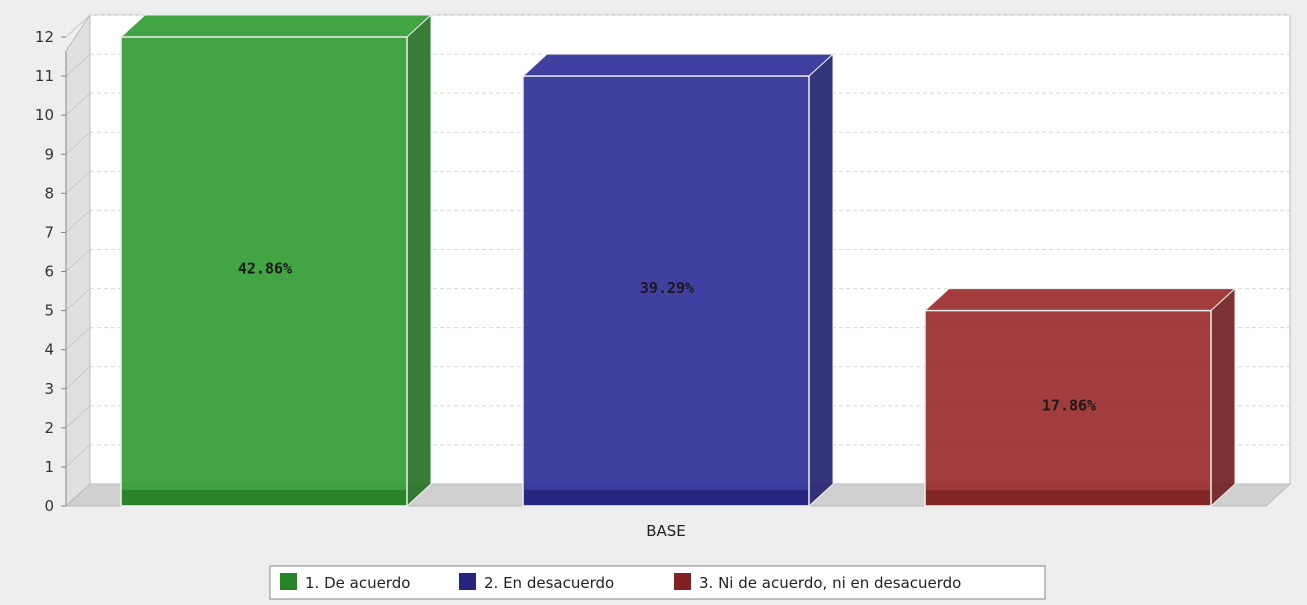 The height and width of the screenshot is (605, 1307). I want to click on bar-data-label: 42.86%, so click(265, 269).